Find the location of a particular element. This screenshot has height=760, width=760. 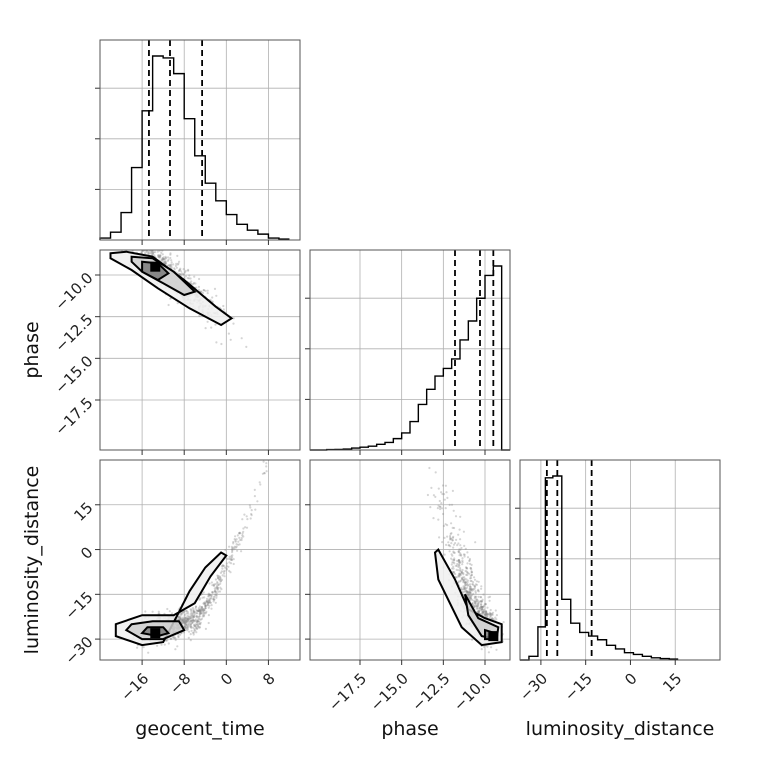

histogram-panel-geocent_time is located at coordinates (198, 140).